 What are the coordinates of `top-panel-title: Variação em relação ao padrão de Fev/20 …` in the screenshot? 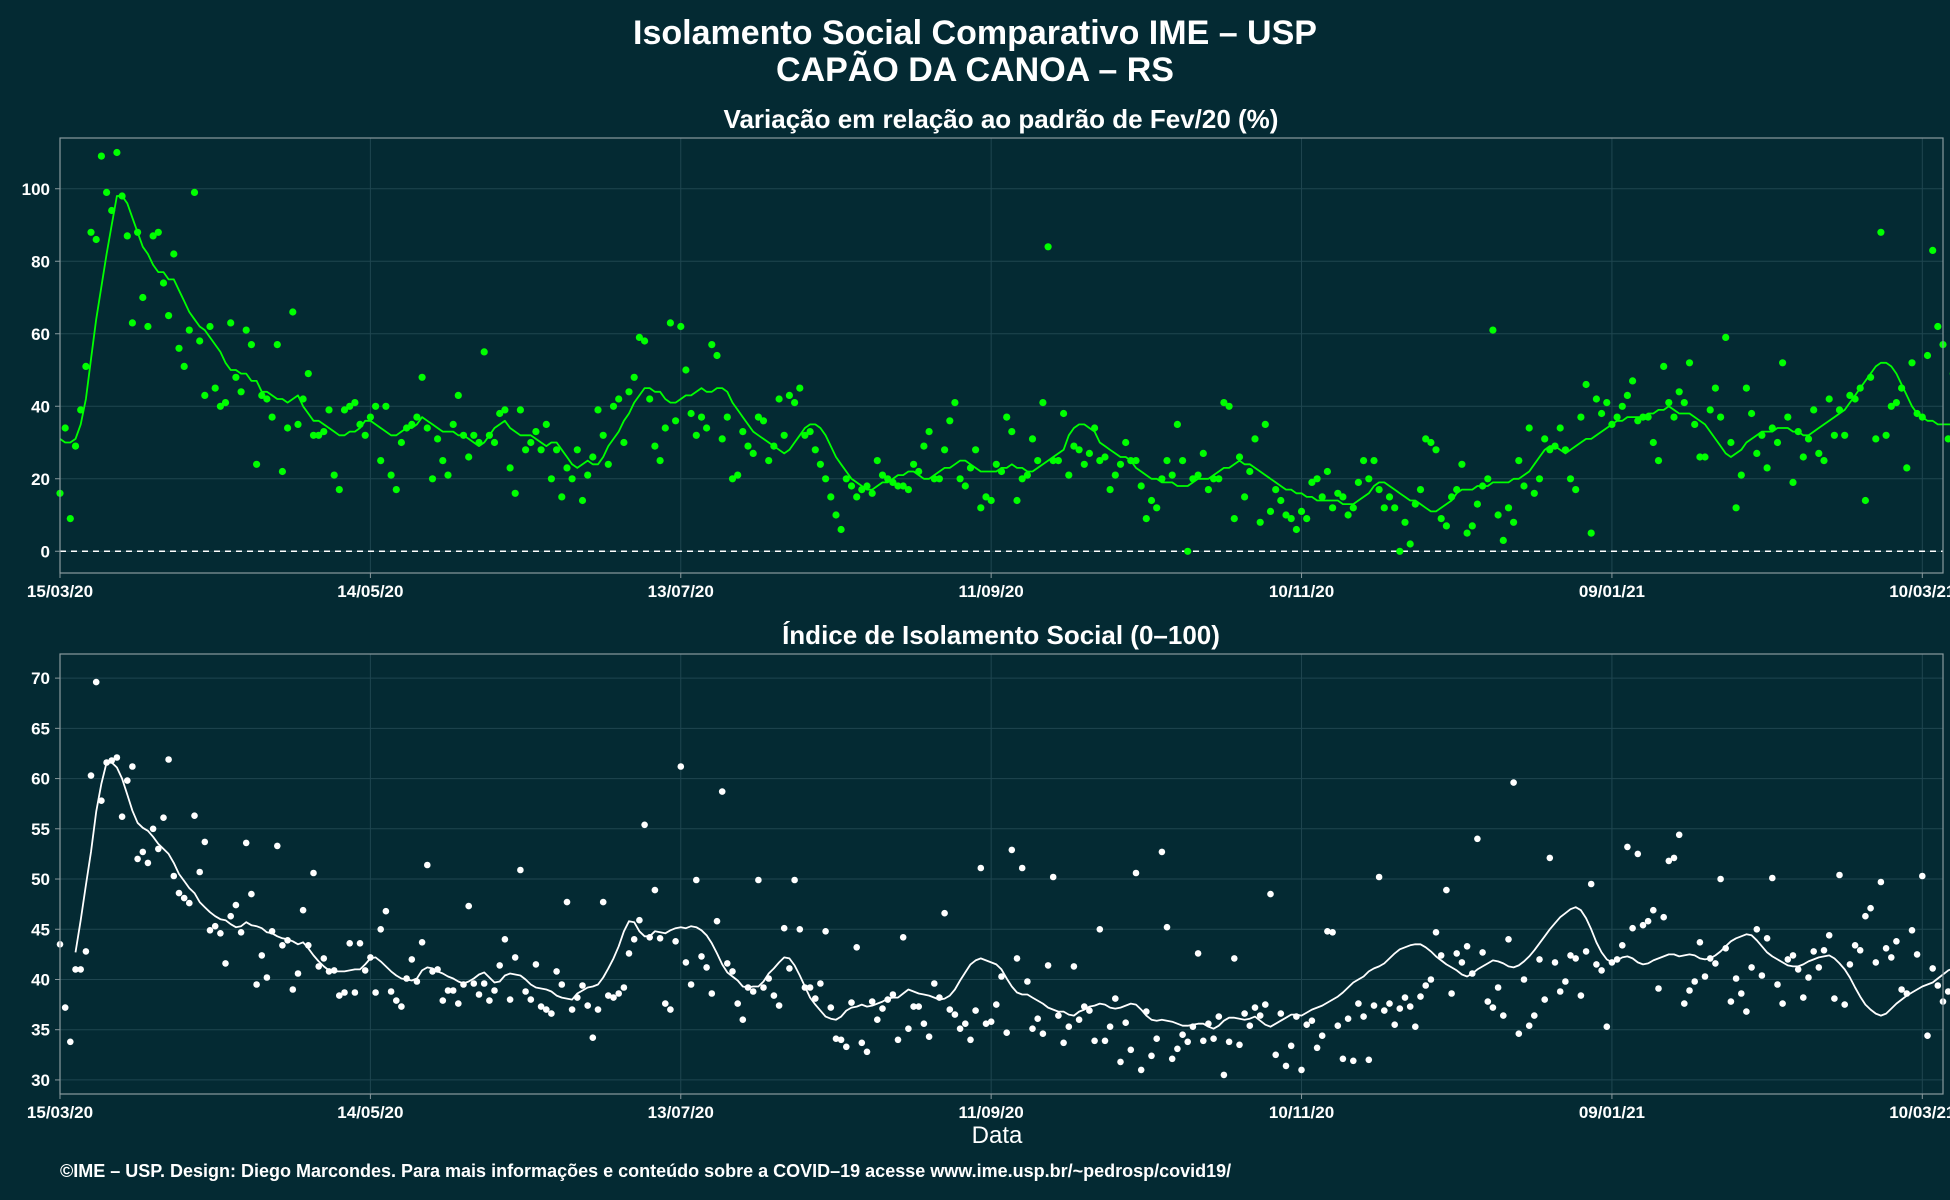 It's located at (1001, 119).